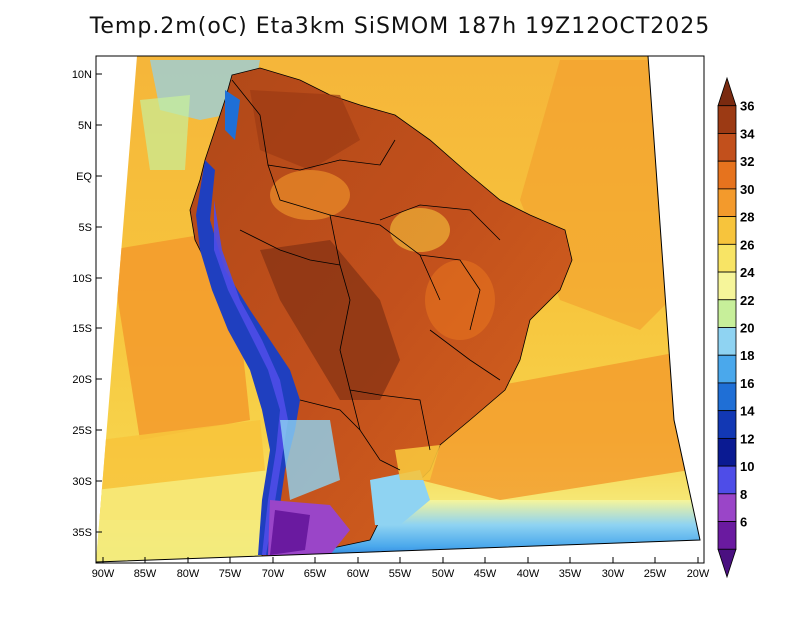 This screenshot has height=618, width=800. What do you see at coordinates (747, 300) in the screenshot?
I see `colorbar-label: 22` at bounding box center [747, 300].